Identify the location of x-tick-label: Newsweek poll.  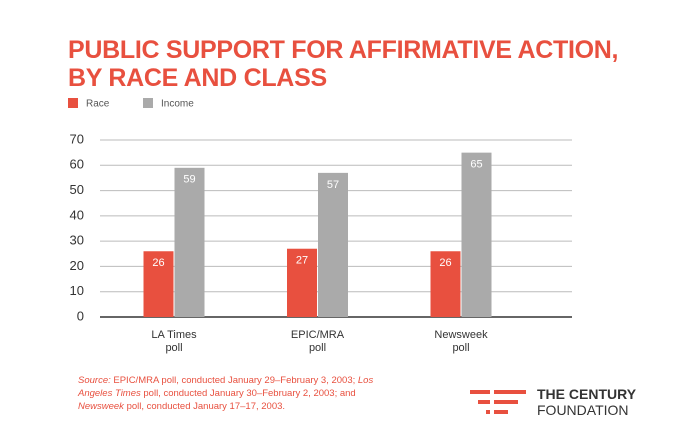
(461, 341).